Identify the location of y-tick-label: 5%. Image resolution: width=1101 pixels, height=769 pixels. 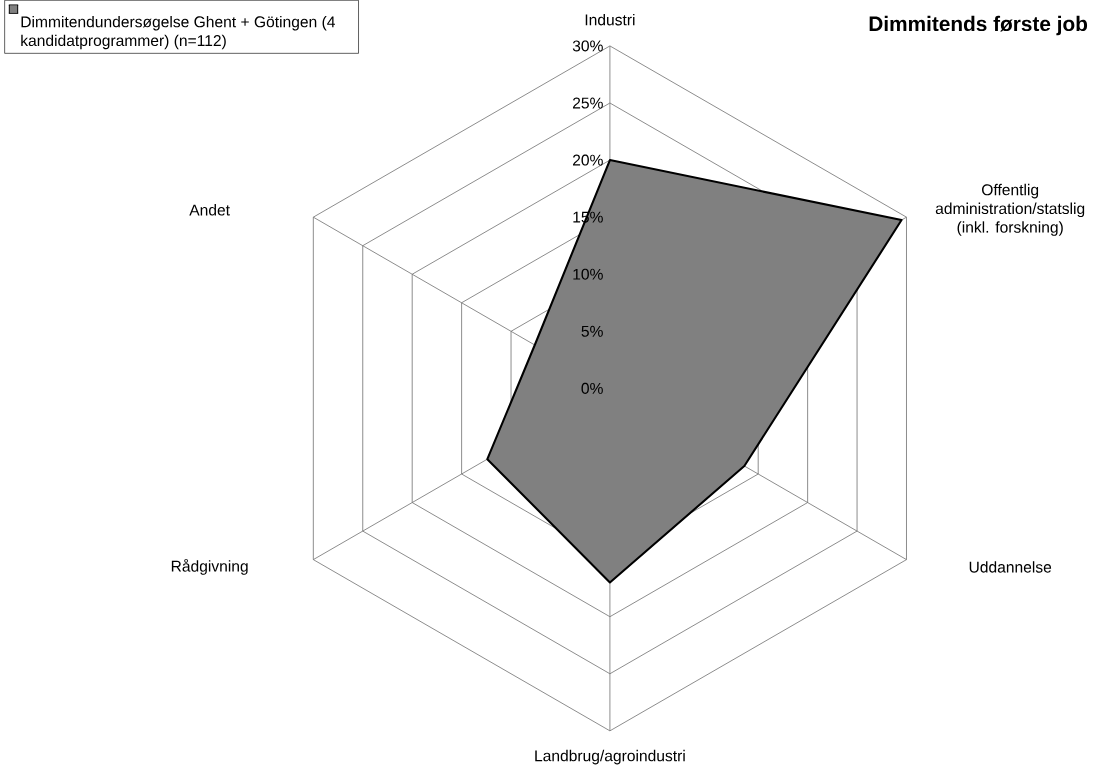
(592, 332).